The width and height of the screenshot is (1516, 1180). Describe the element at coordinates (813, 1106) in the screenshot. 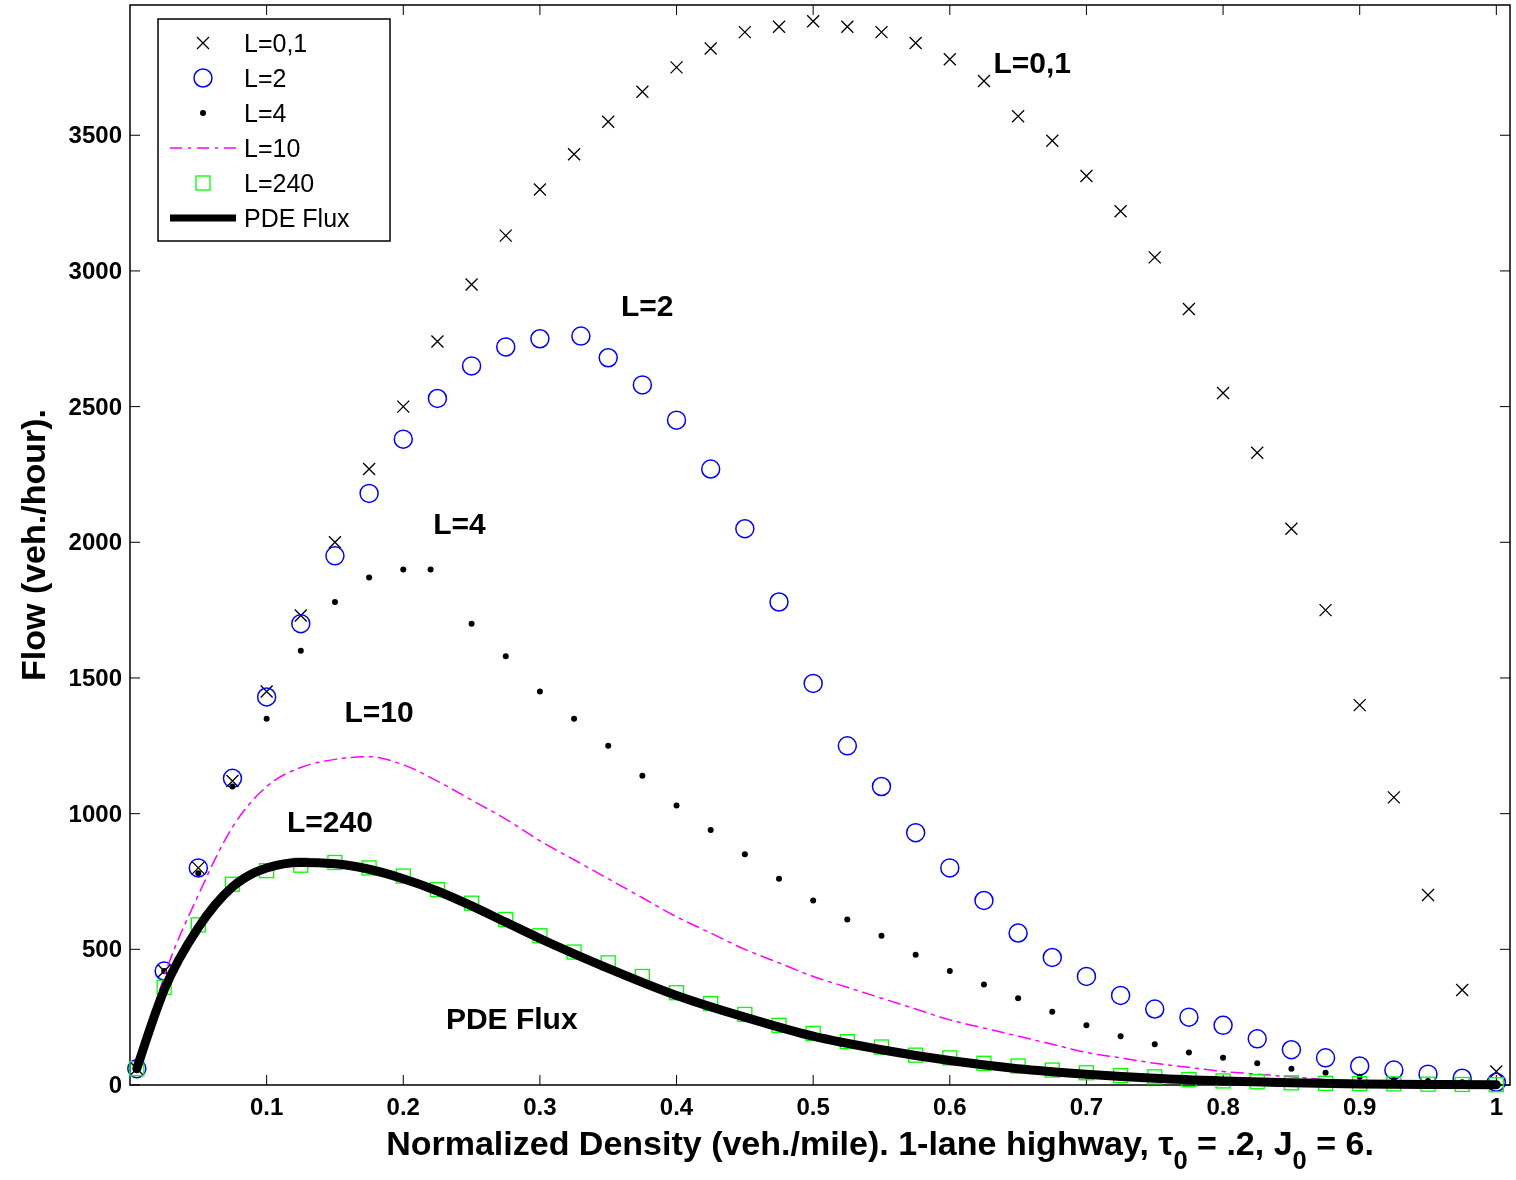

I see `x-tick-label: 0.5` at that location.